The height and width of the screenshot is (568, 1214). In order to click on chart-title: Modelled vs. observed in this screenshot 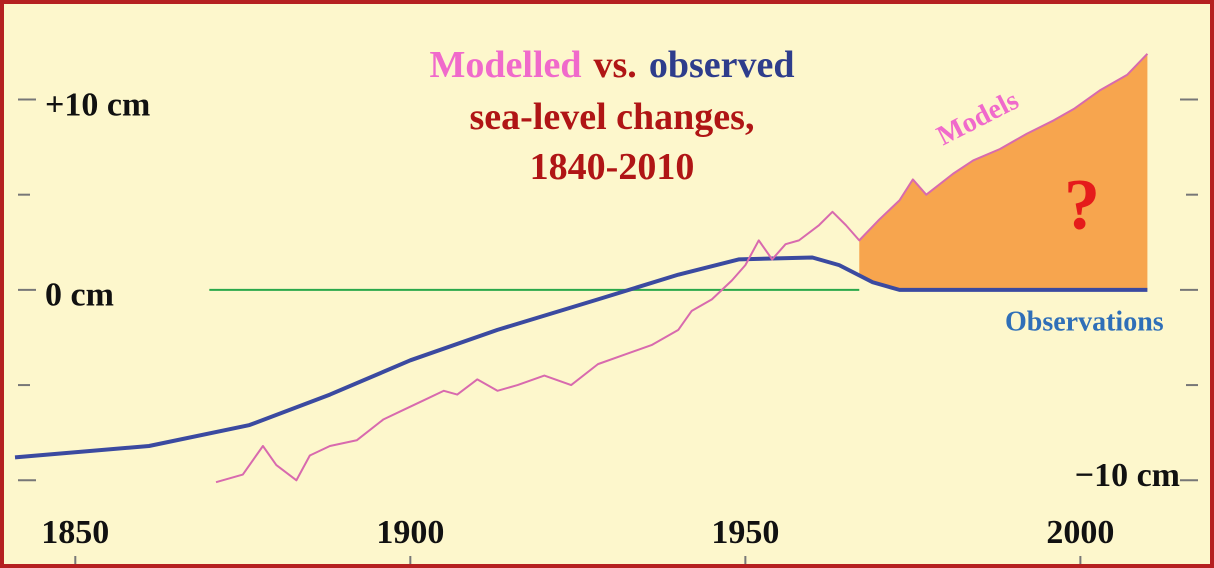, I will do `click(612, 65)`.